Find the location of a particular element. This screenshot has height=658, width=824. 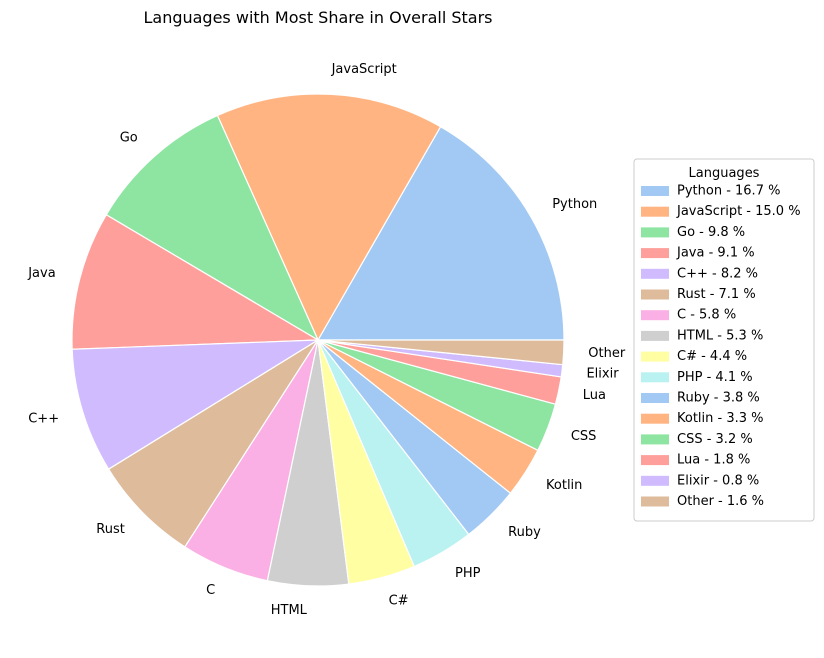

slice-label-c: C is located at coordinates (210, 590).